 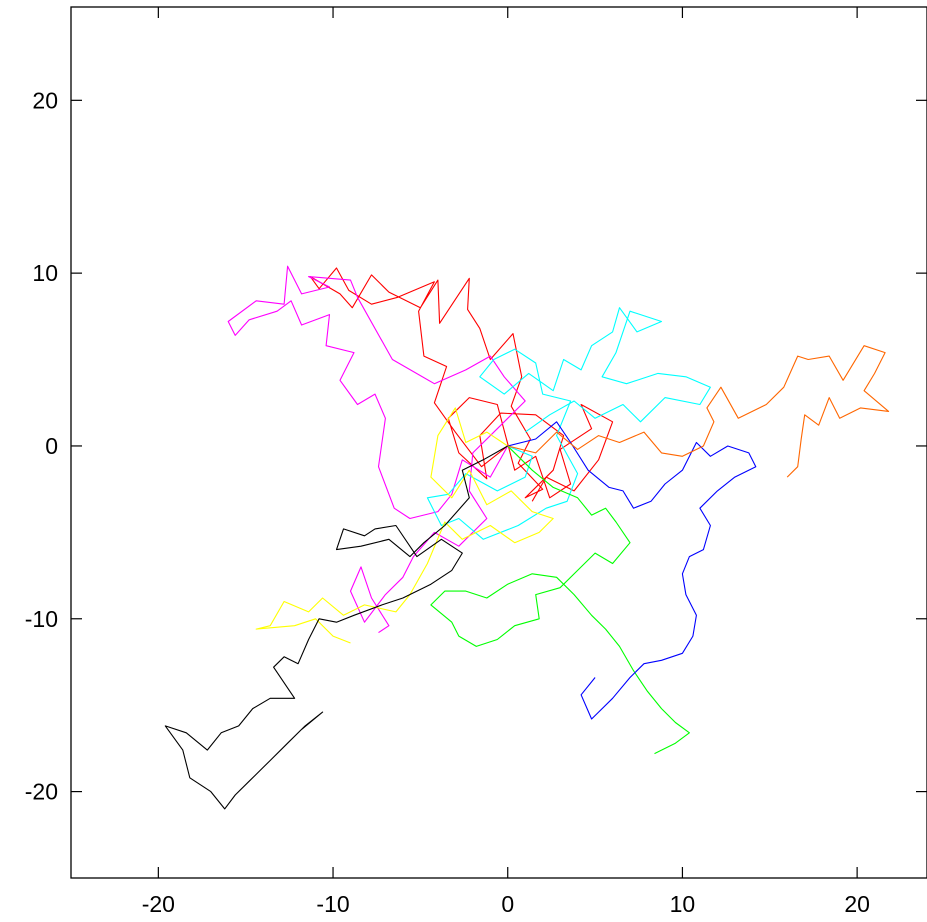 I want to click on y-tick-labels: -20 -10 0 10 20, so click(x=41, y=445).